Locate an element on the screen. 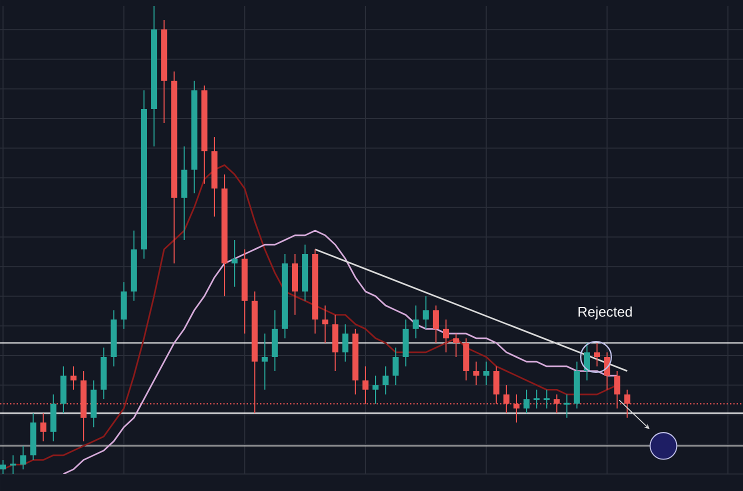 The height and width of the screenshot is (491, 743). annotation: Rejected is located at coordinates (605, 313).